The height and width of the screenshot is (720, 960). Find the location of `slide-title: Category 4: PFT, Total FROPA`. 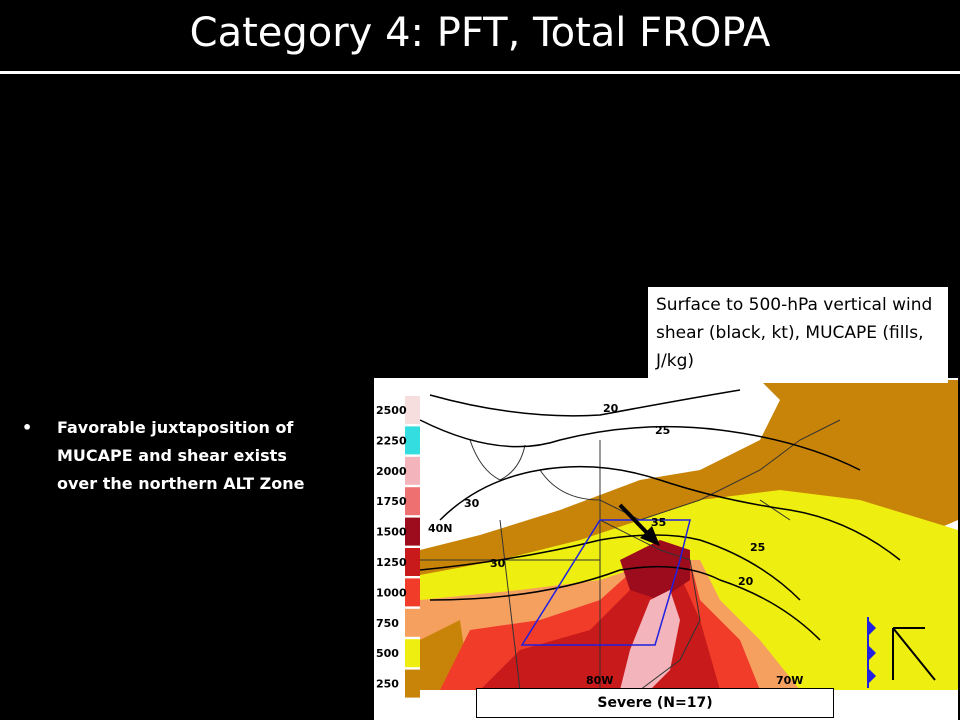

slide-title: Category 4: PFT, Total FROPA is located at coordinates (480, 33).